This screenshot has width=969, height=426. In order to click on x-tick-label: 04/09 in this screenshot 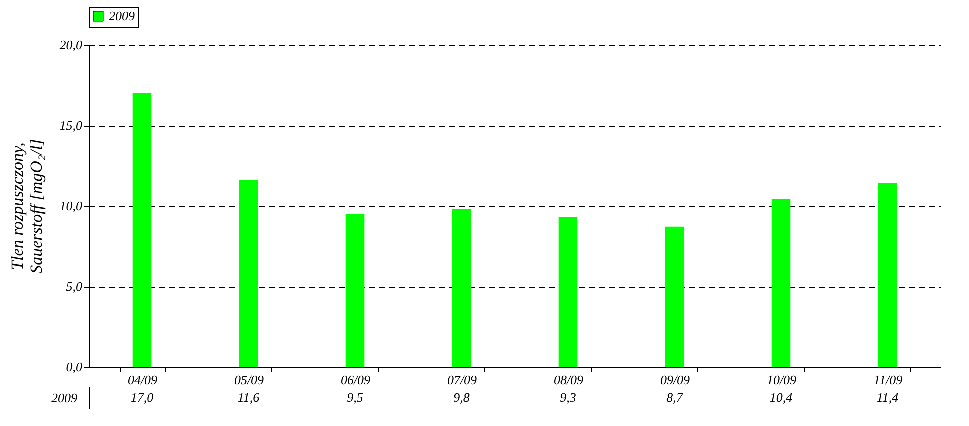, I will do `click(143, 380)`.